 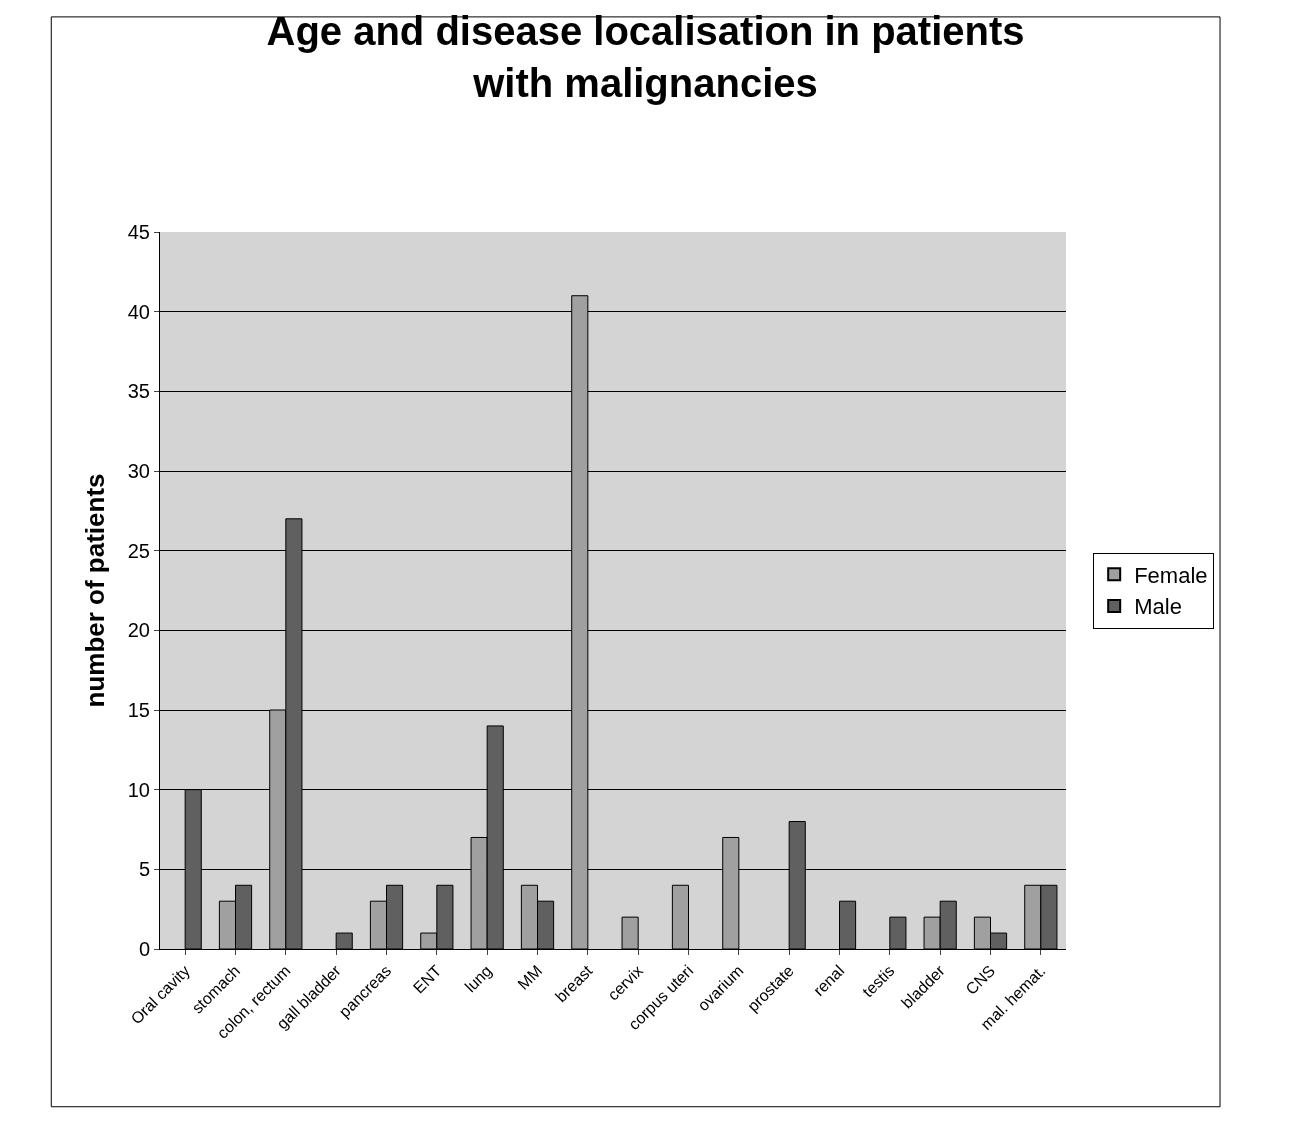 I want to click on y-axis-title: number of patients, so click(x=95, y=590).